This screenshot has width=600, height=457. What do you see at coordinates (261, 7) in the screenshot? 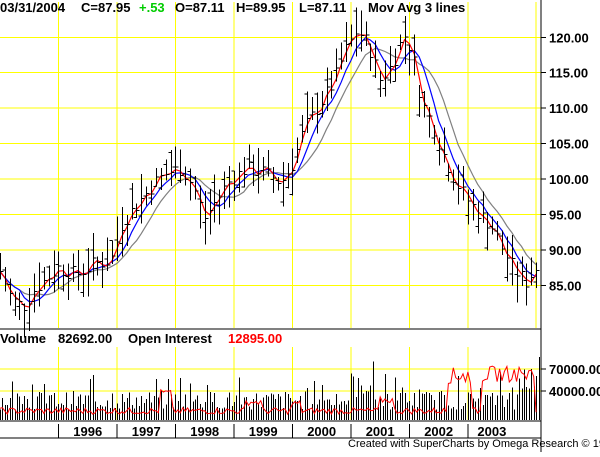
I see `header-high: H=89.95` at bounding box center [261, 7].